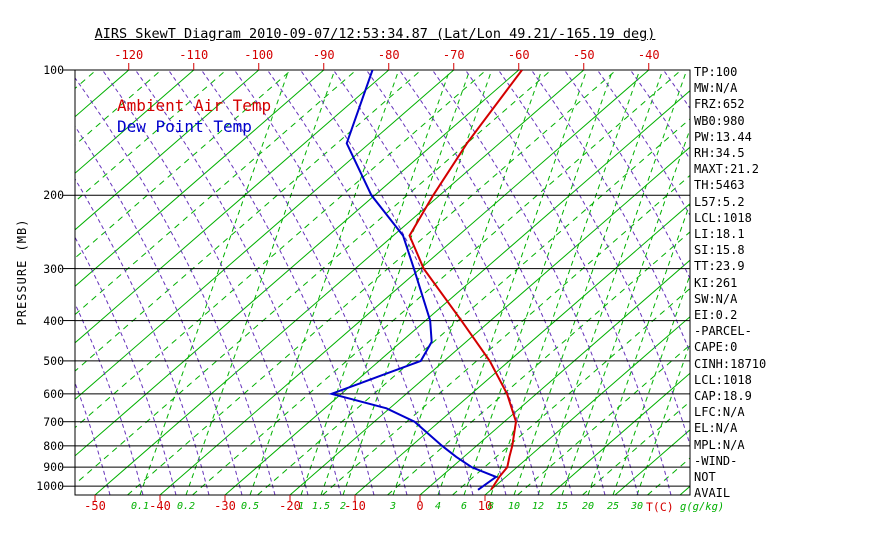 Image resolution: width=870 pixels, height=560 pixels. What do you see at coordinates (53, 268) in the screenshot?
I see `pressure-tick-label: 300` at bounding box center [53, 268].